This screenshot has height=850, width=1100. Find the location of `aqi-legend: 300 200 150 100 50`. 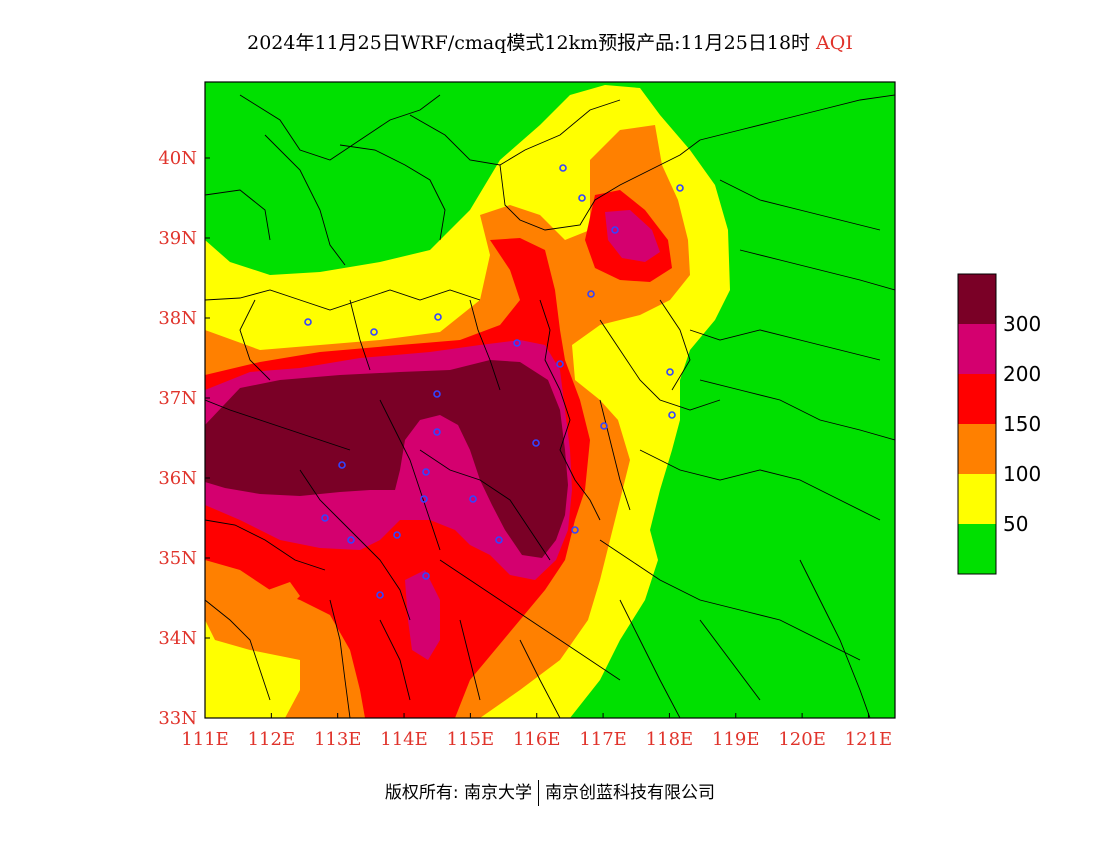

aqi-legend: 300 200 150 100 50 is located at coordinates (999, 424).